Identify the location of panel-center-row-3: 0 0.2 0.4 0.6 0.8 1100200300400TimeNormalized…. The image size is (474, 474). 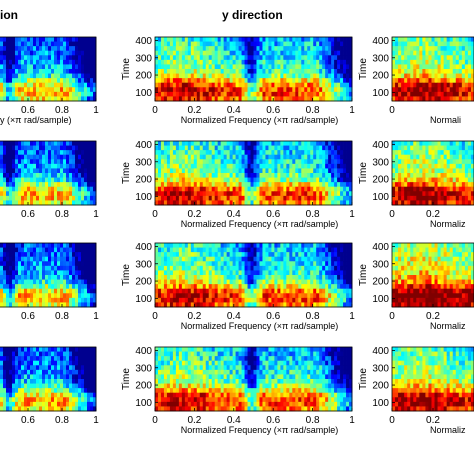
(238, 286).